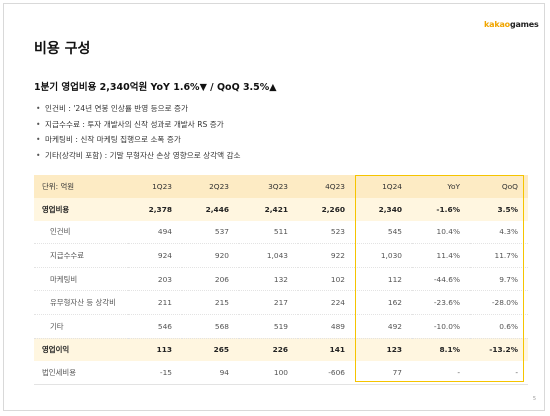  I want to click on table-cell: 203, so click(155, 279).